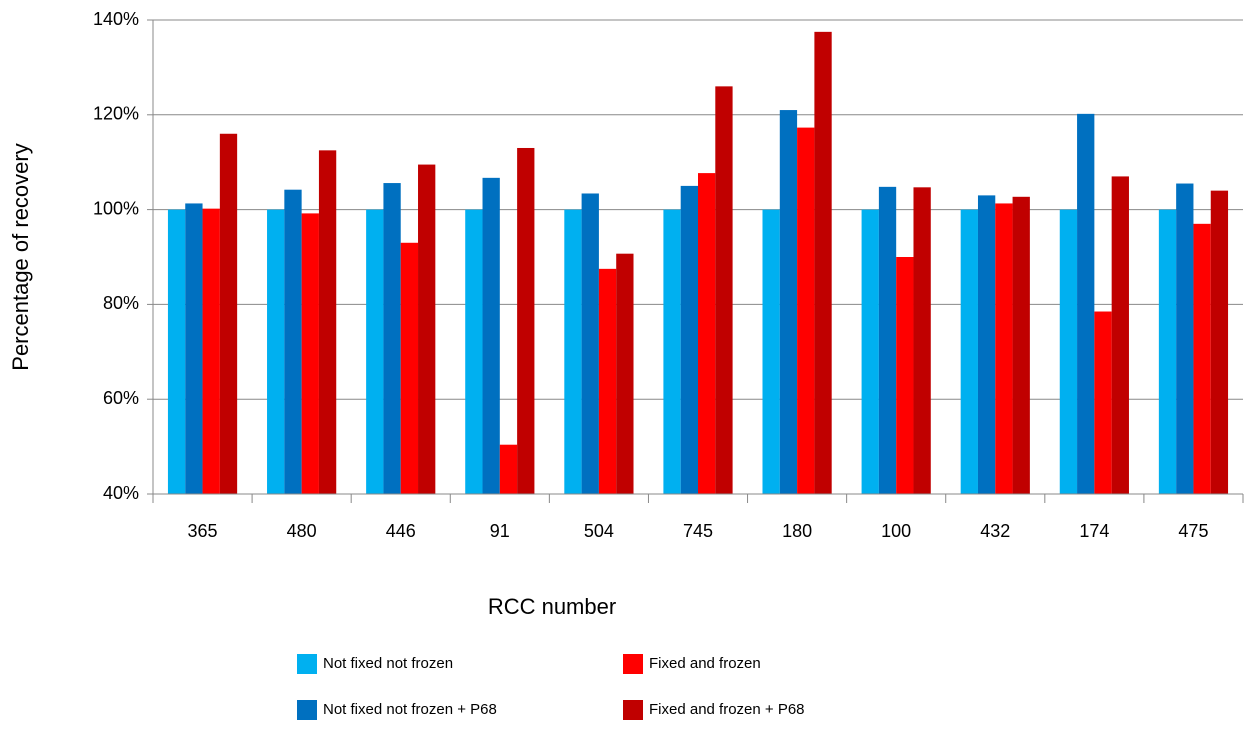  I want to click on x-tick-label: 745, so click(698, 531).